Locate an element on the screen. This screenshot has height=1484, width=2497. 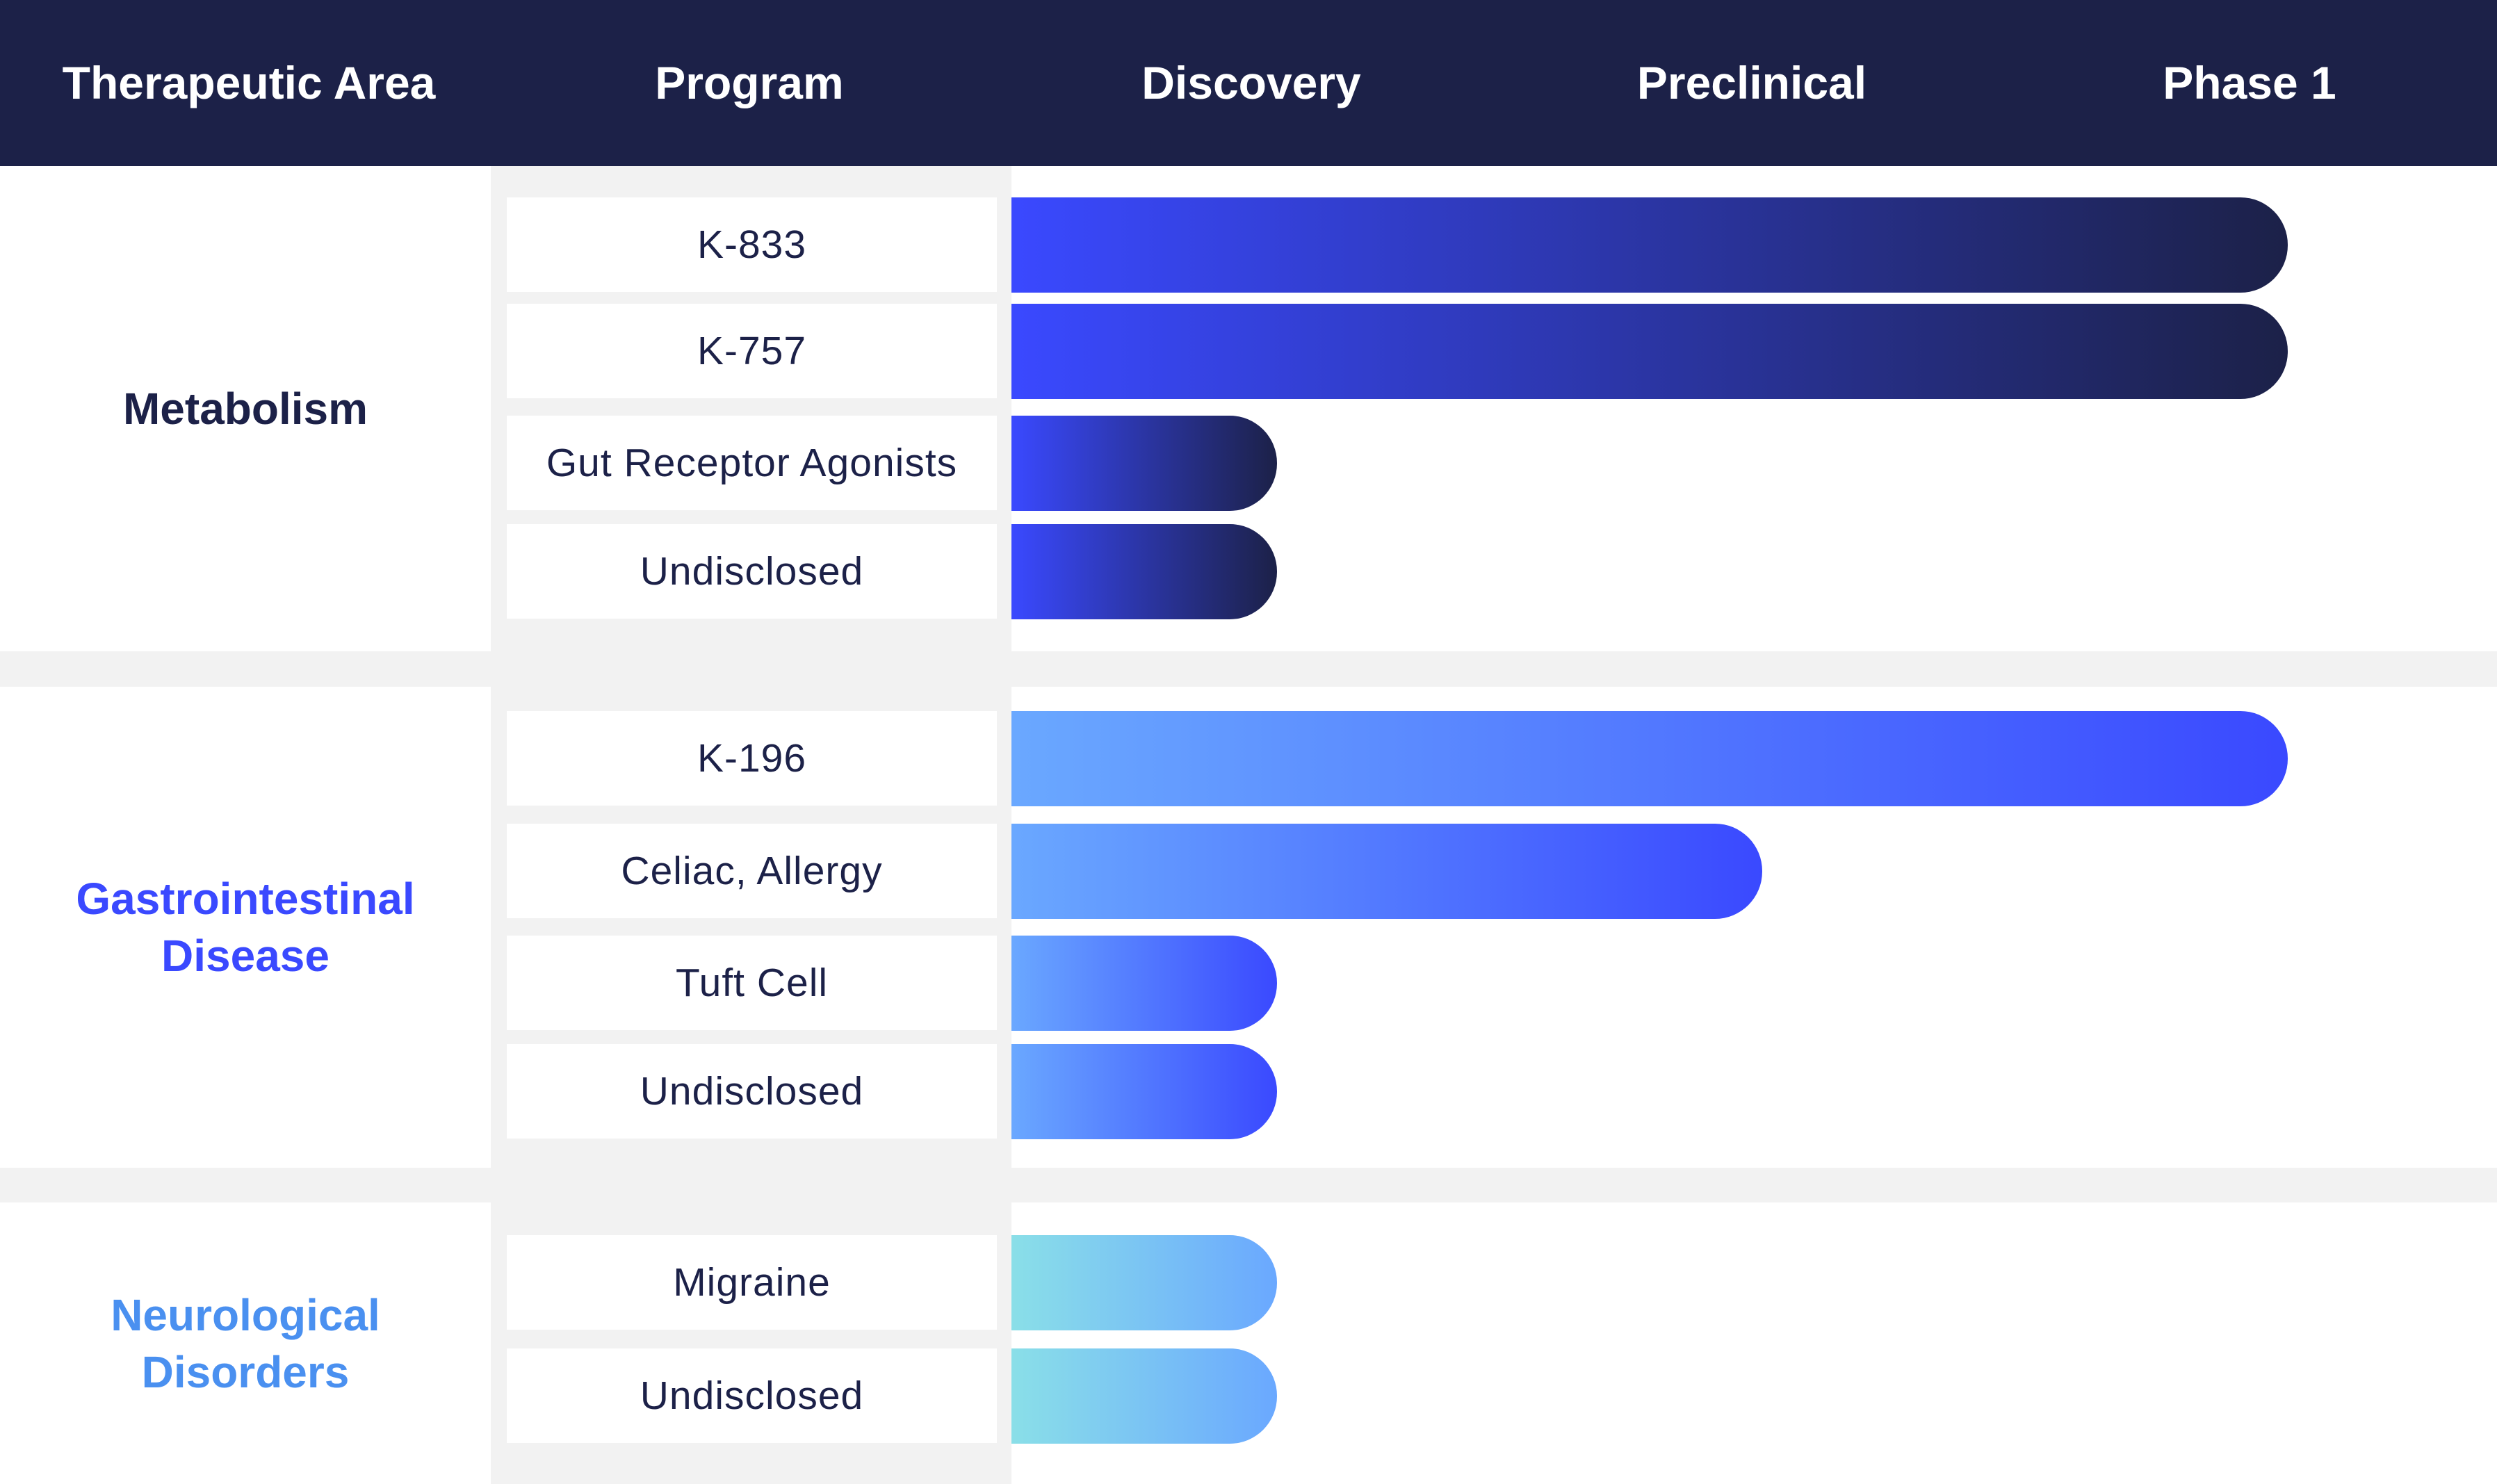
therapeutic-area-cell: Gastrointestinal Disease is located at coordinates (245, 927).